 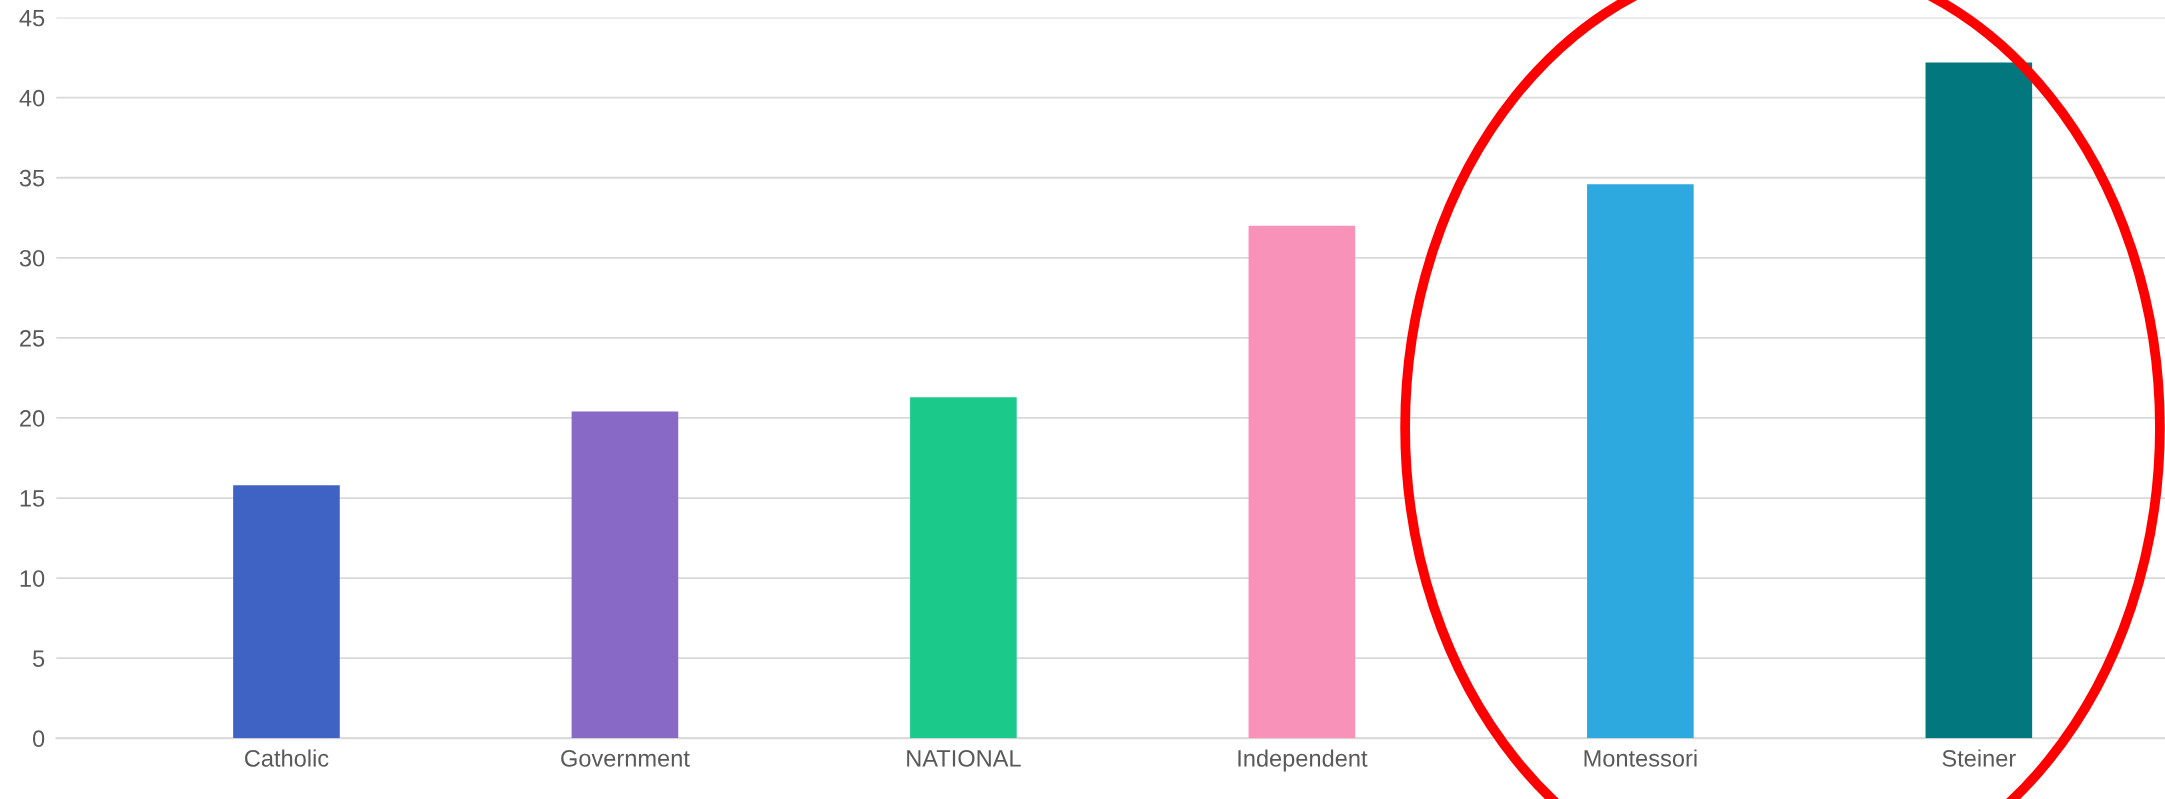 I want to click on x-tick-label: NATIONAL, so click(x=964, y=758).